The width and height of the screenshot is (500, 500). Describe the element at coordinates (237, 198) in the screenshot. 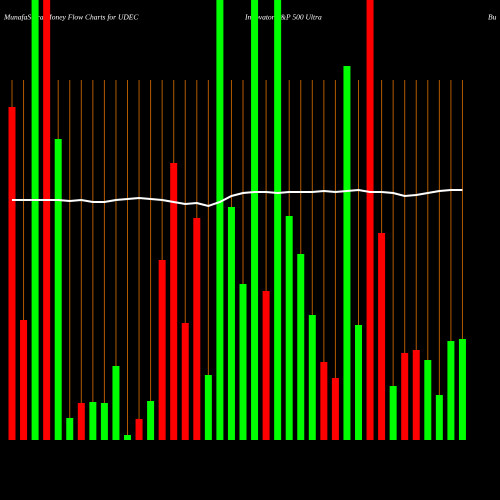

I see `money-flow-line` at that location.